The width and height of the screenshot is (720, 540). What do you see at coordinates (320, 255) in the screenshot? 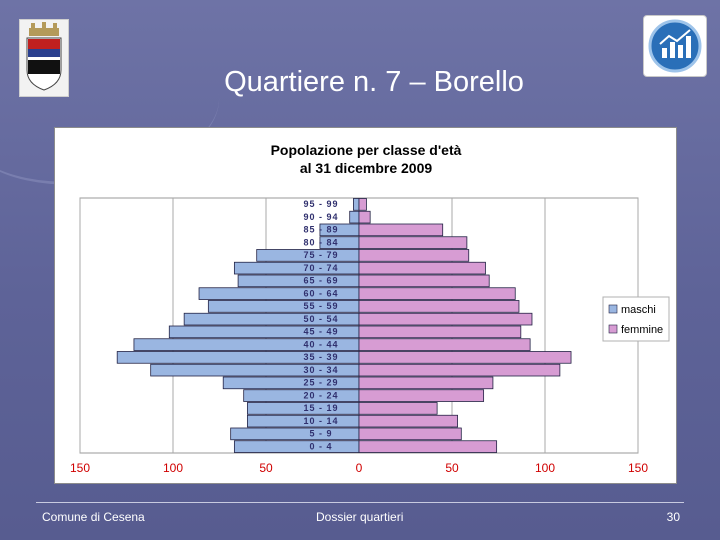
I see `age-label: 75 - 79` at bounding box center [320, 255].